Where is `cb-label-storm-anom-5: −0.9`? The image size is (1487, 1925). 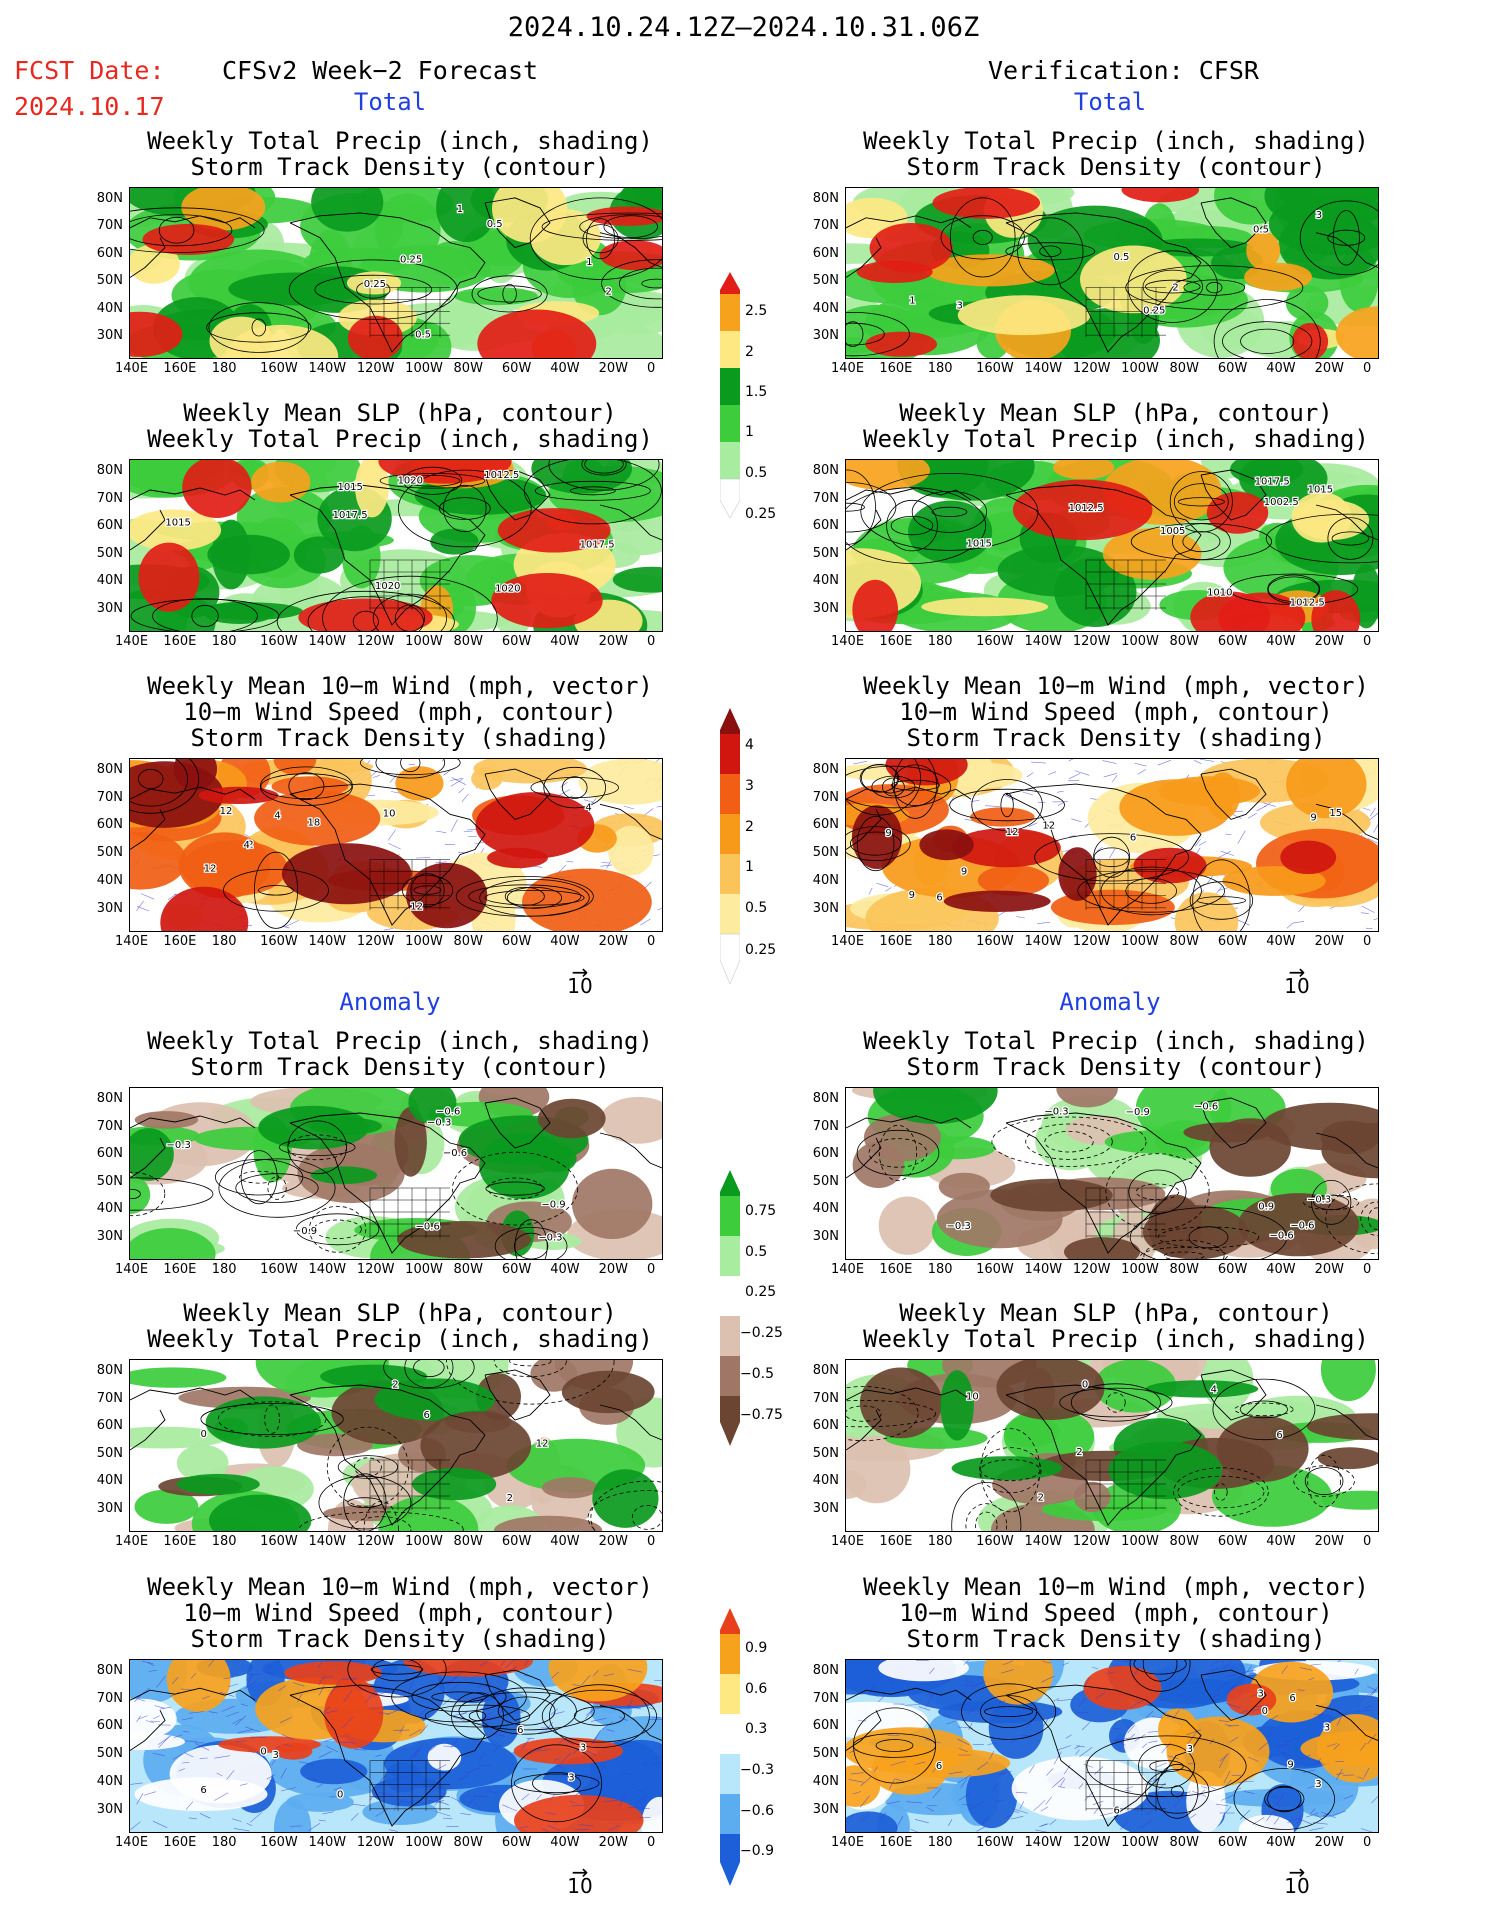
cb-label-storm-anom-5: −0.9 is located at coordinates (757, 1851).